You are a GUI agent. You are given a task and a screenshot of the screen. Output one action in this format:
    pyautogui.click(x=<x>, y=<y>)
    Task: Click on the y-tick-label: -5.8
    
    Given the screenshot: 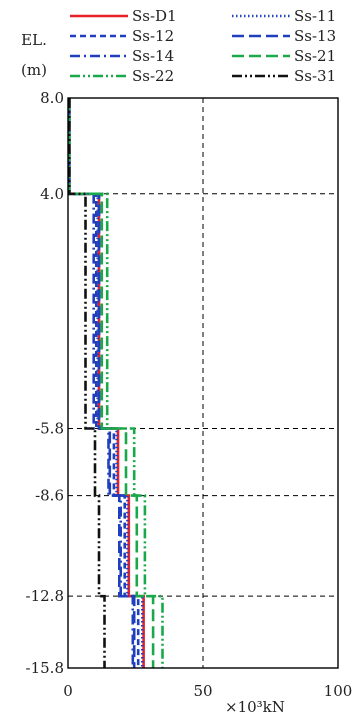 What is the action you would take?
    pyautogui.click(x=49, y=429)
    